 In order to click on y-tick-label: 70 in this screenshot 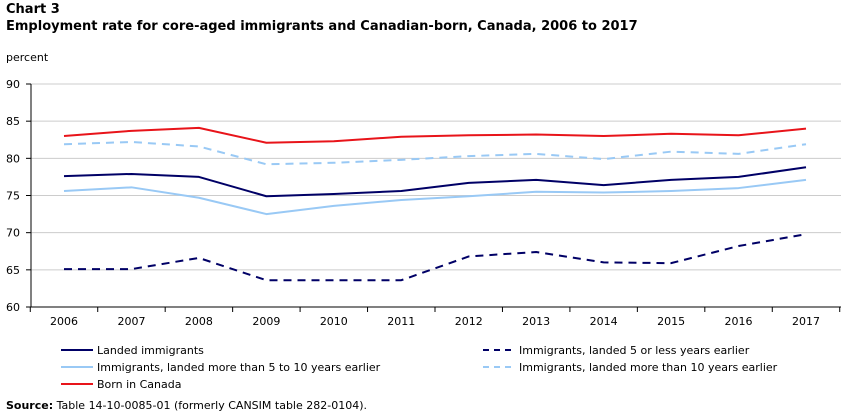, I will do `click(13, 233)`.